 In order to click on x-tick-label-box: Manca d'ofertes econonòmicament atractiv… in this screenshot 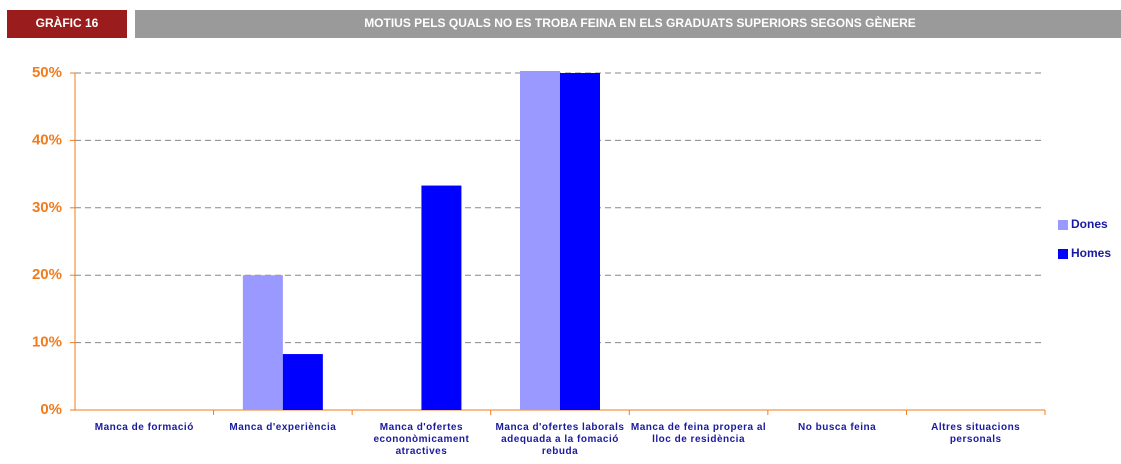, I will do `click(421, 439)`.